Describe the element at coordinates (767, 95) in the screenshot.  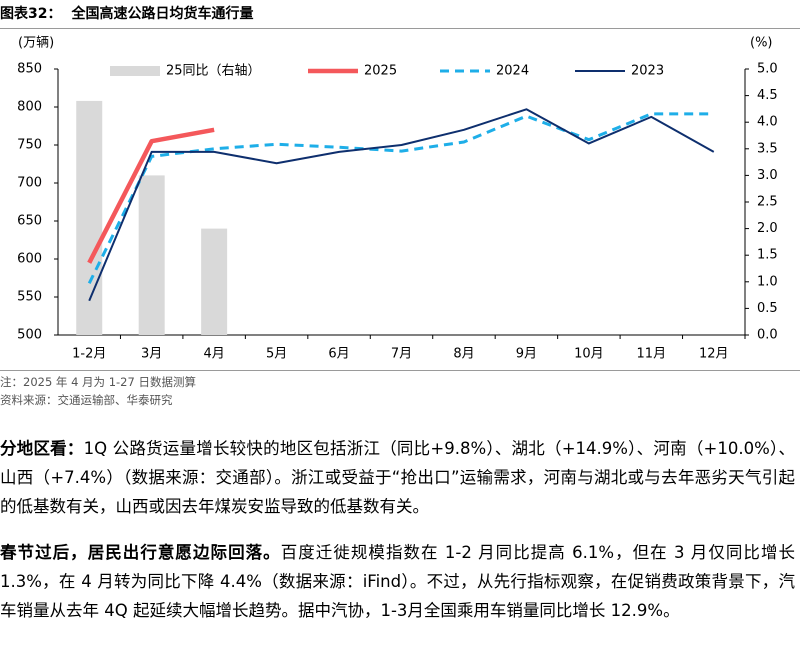
I see `y2-tick-label: 4.5` at that location.